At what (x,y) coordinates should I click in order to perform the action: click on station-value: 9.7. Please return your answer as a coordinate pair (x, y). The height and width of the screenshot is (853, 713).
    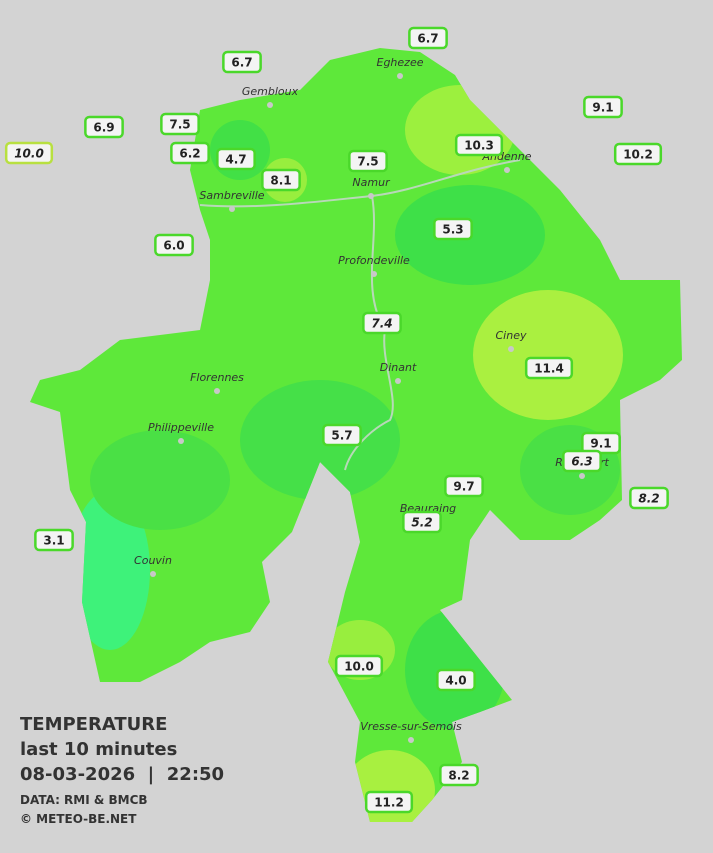
    Looking at the image, I should click on (463, 487).